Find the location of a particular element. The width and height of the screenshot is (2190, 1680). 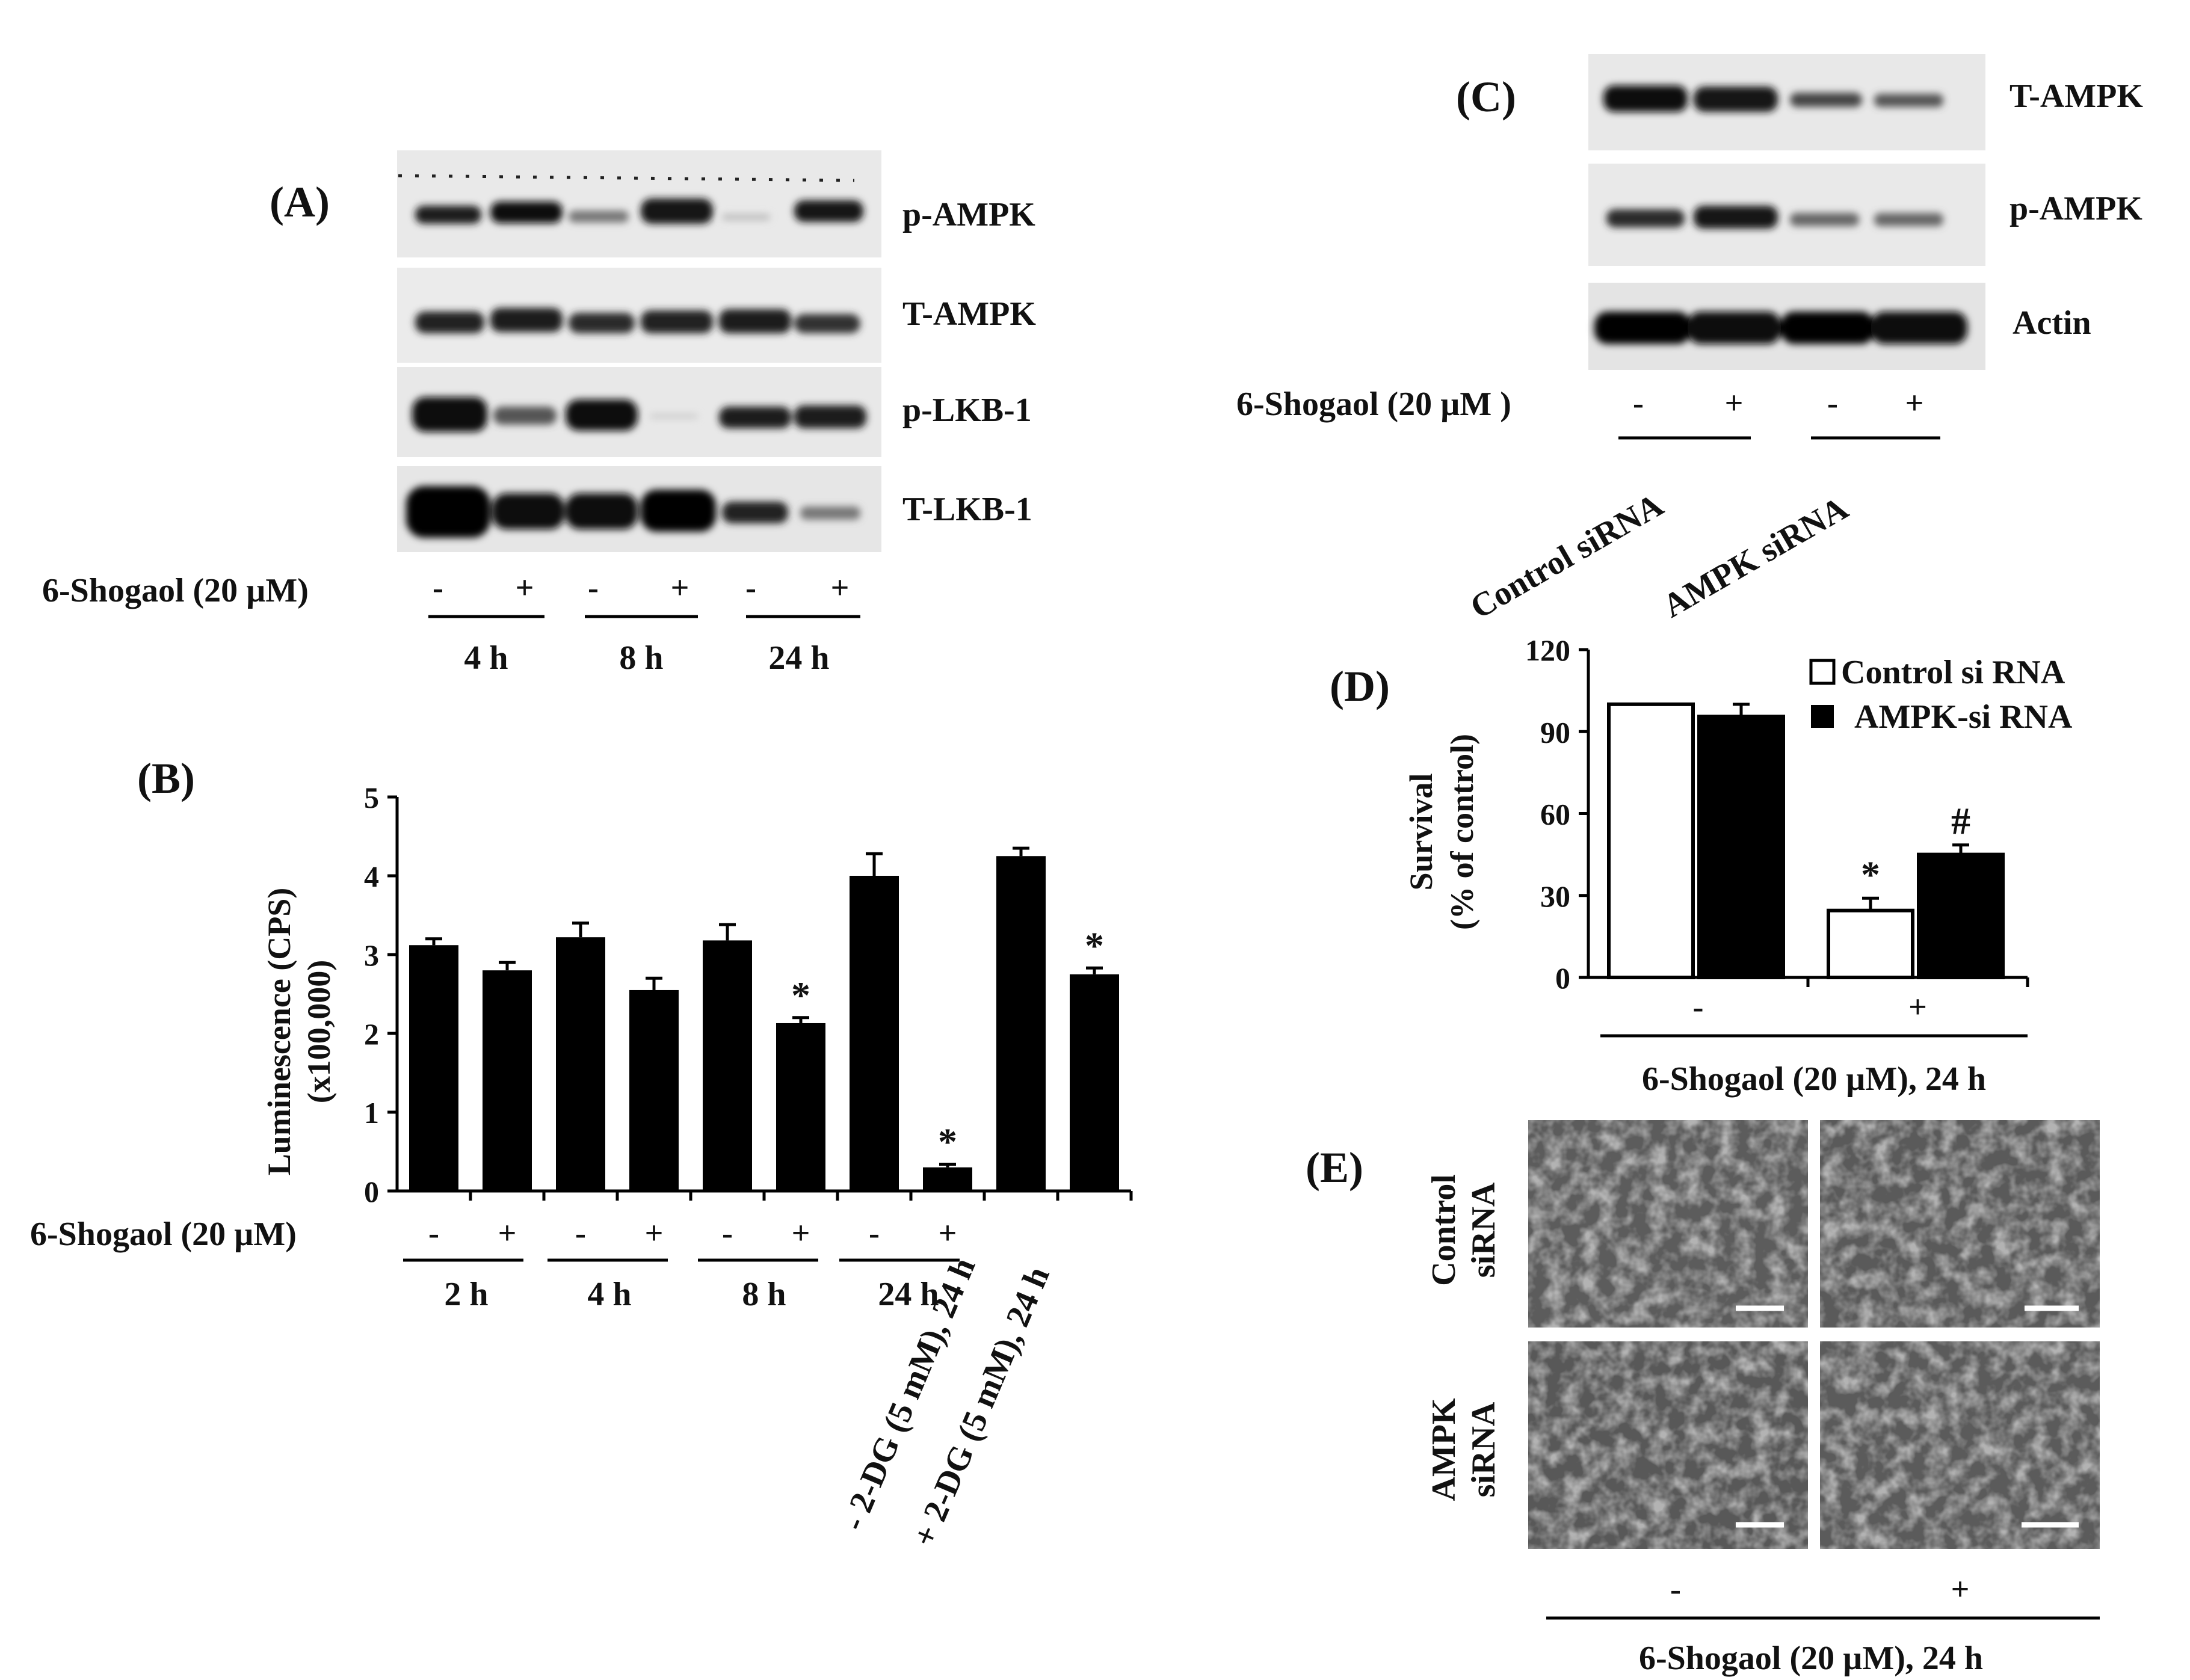

chart-b-y-tick-label: 3 is located at coordinates (371, 955).